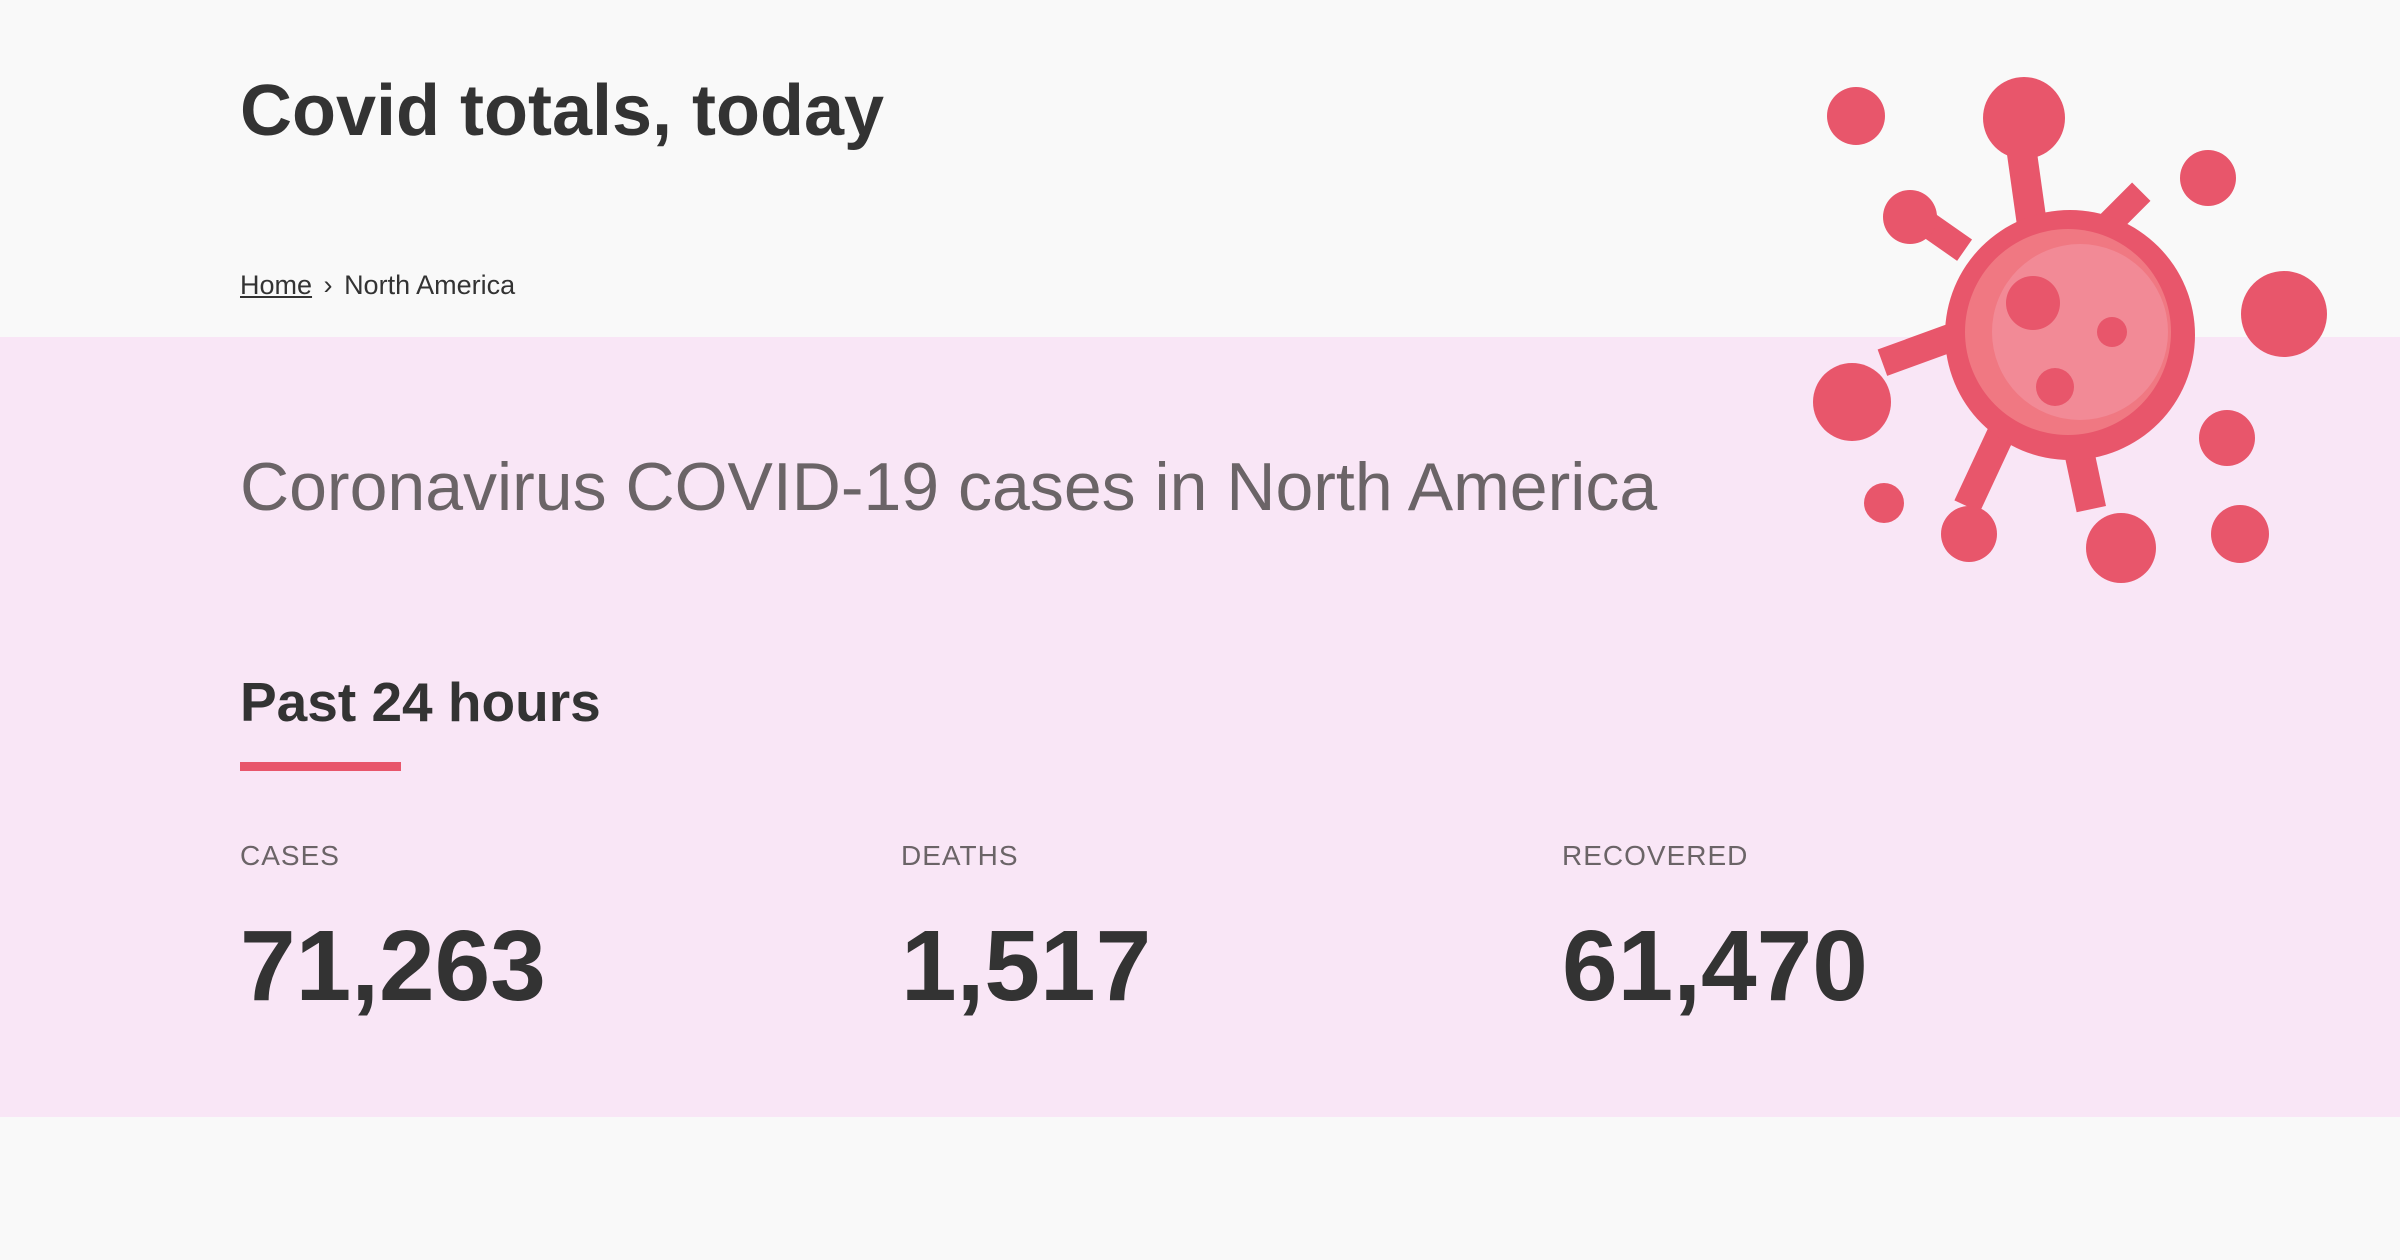 This screenshot has height=1260, width=2400. What do you see at coordinates (562, 111) in the screenshot?
I see `site-title: Covid totals, today` at bounding box center [562, 111].